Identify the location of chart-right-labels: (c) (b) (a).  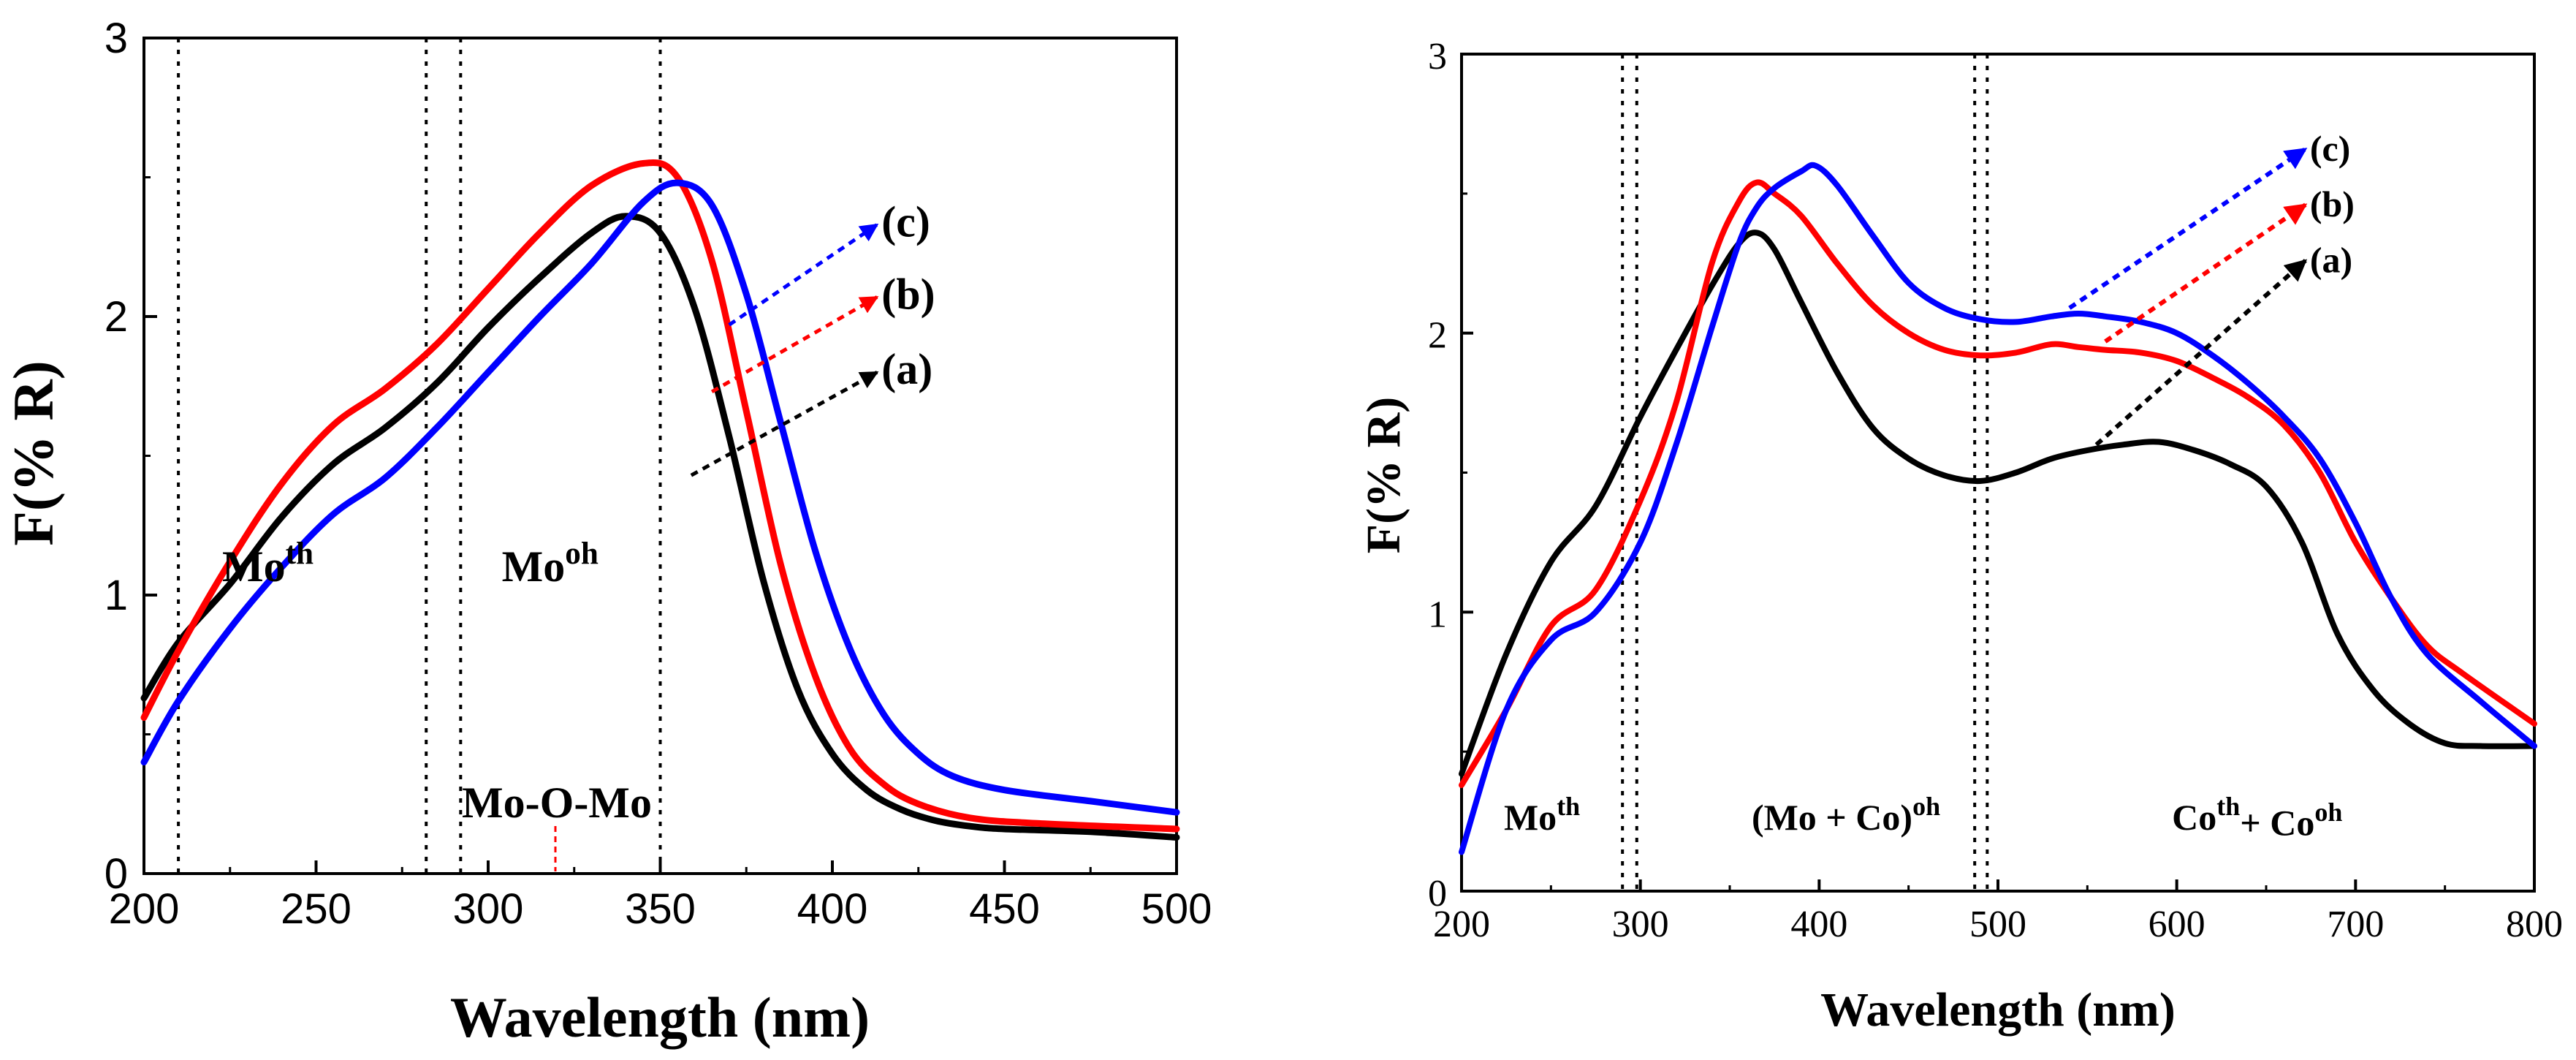
(2211, 287).